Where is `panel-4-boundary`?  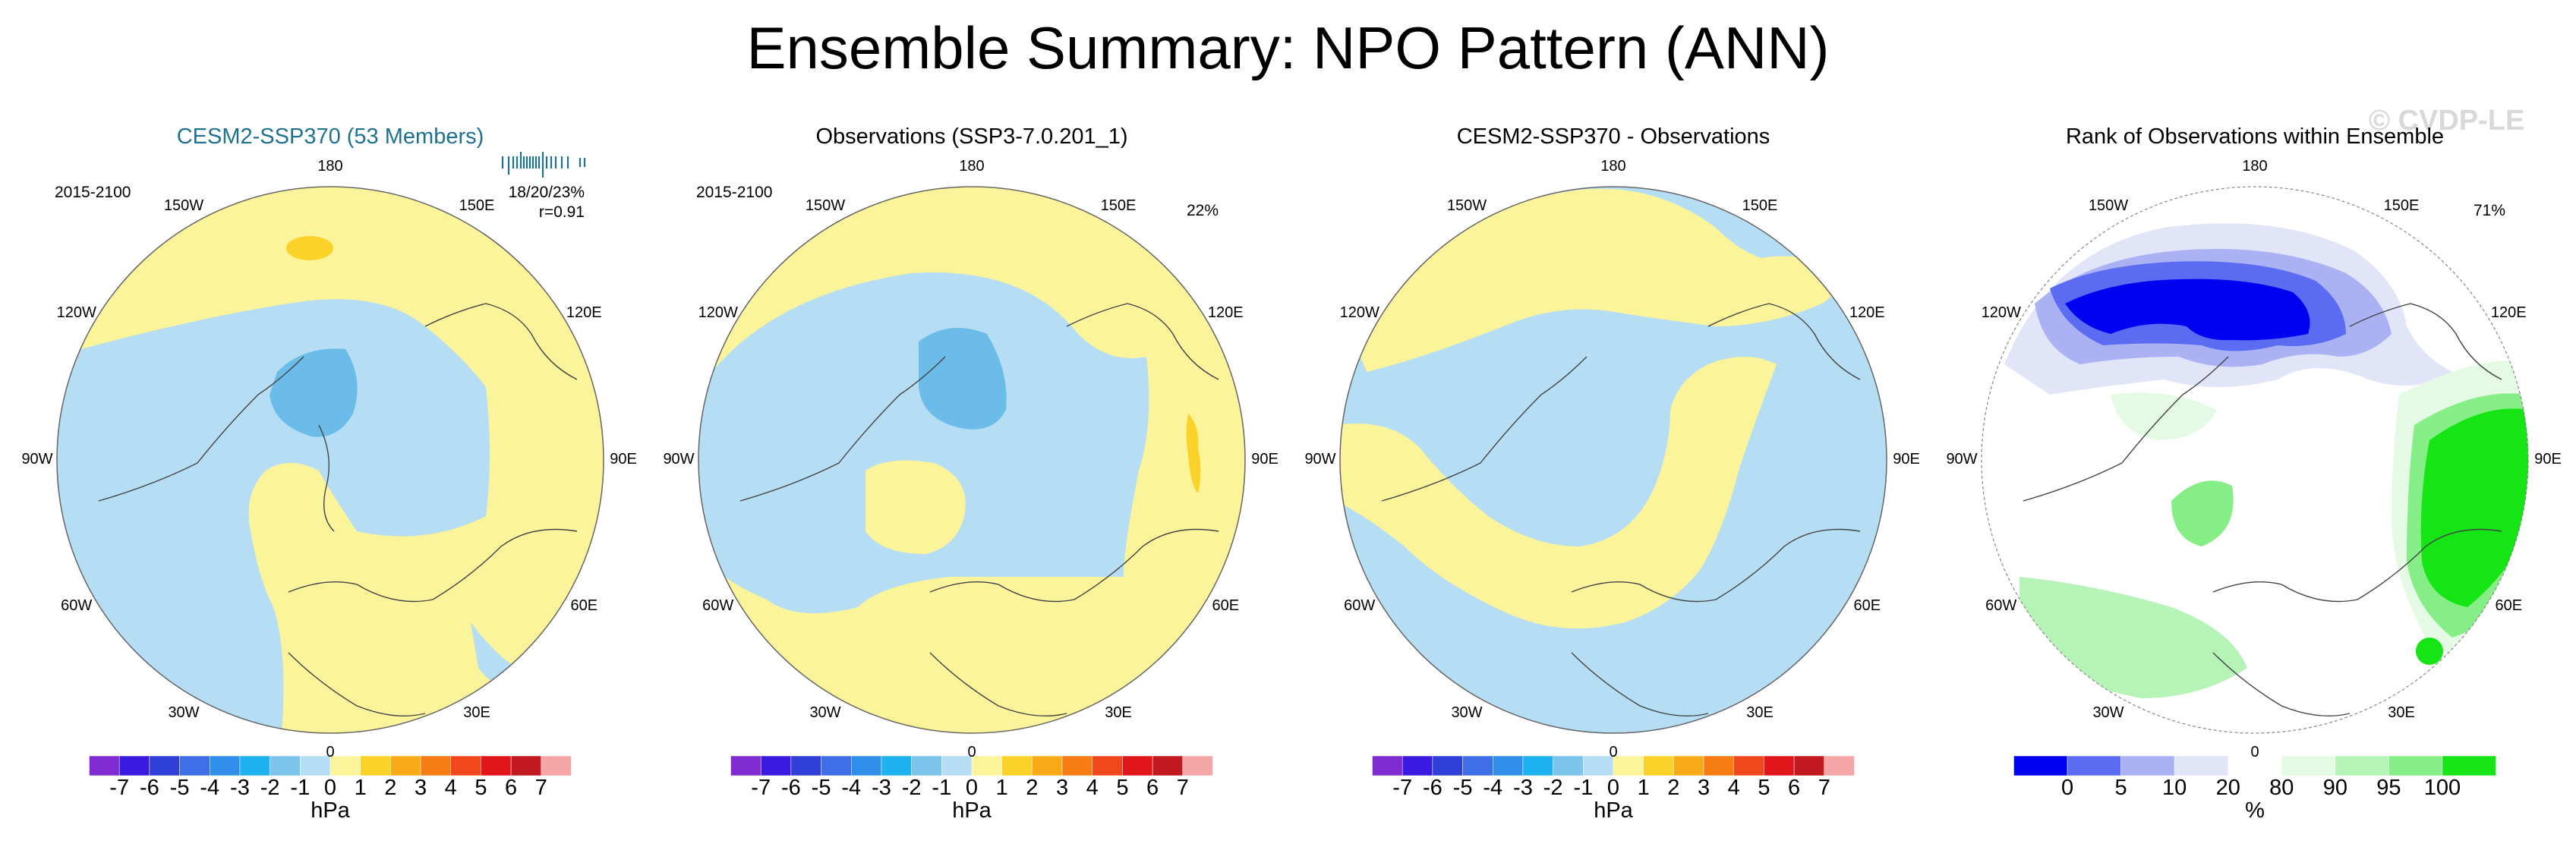
panel-4-boundary is located at coordinates (2255, 460).